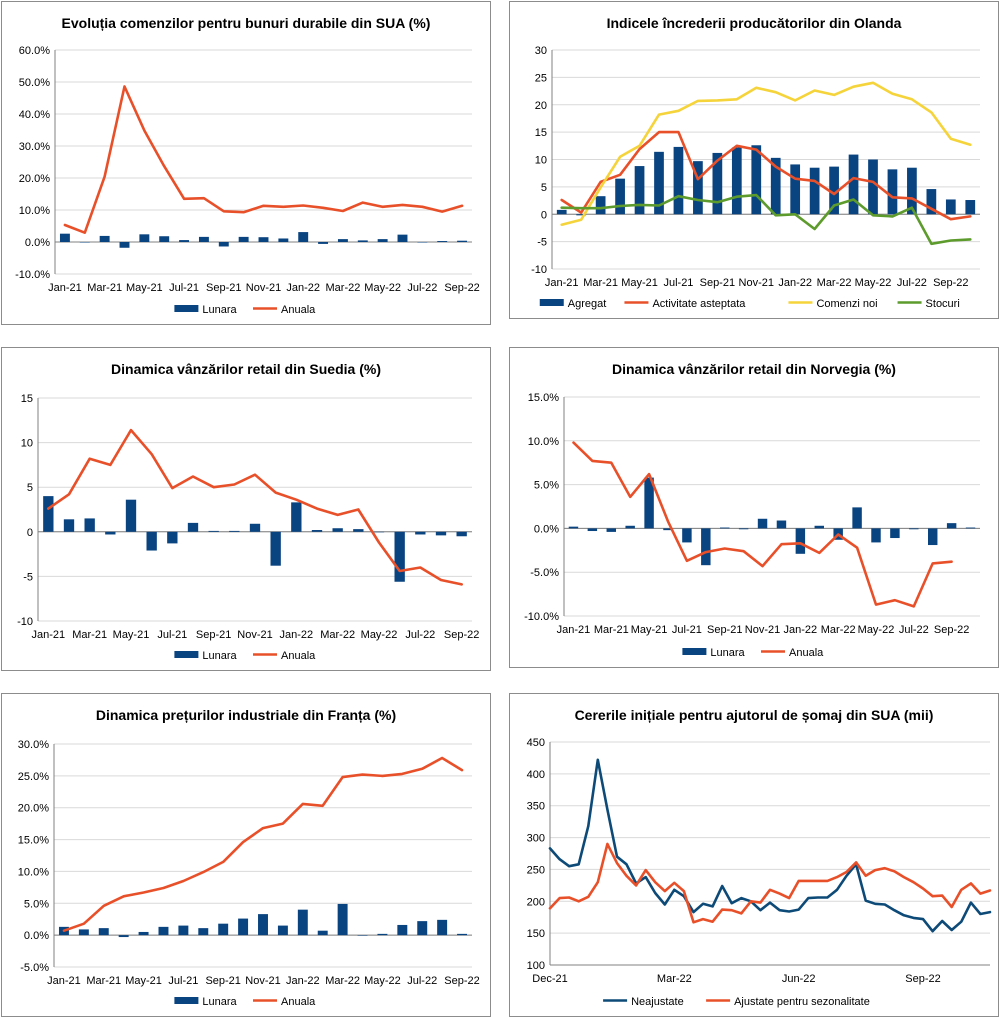  What do you see at coordinates (25, 622) in the screenshot?
I see `y-tick-label: -10` at bounding box center [25, 622].